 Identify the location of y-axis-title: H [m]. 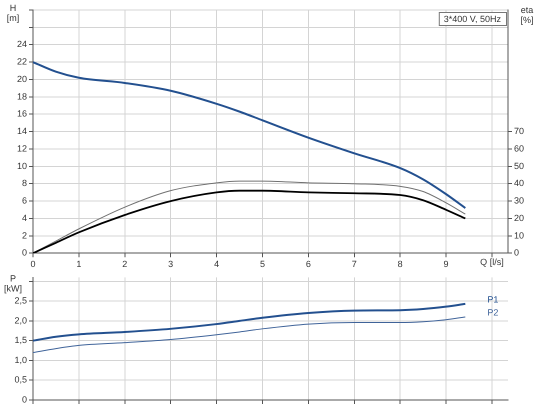
(13, 12).